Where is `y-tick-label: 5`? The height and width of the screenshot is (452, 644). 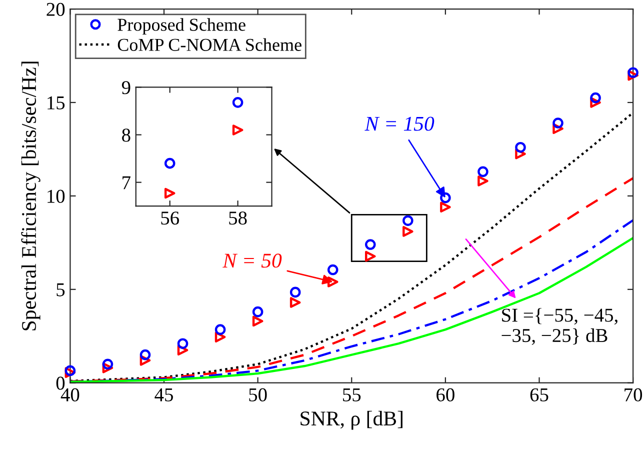 y-tick-label: 5 is located at coordinates (60, 289).